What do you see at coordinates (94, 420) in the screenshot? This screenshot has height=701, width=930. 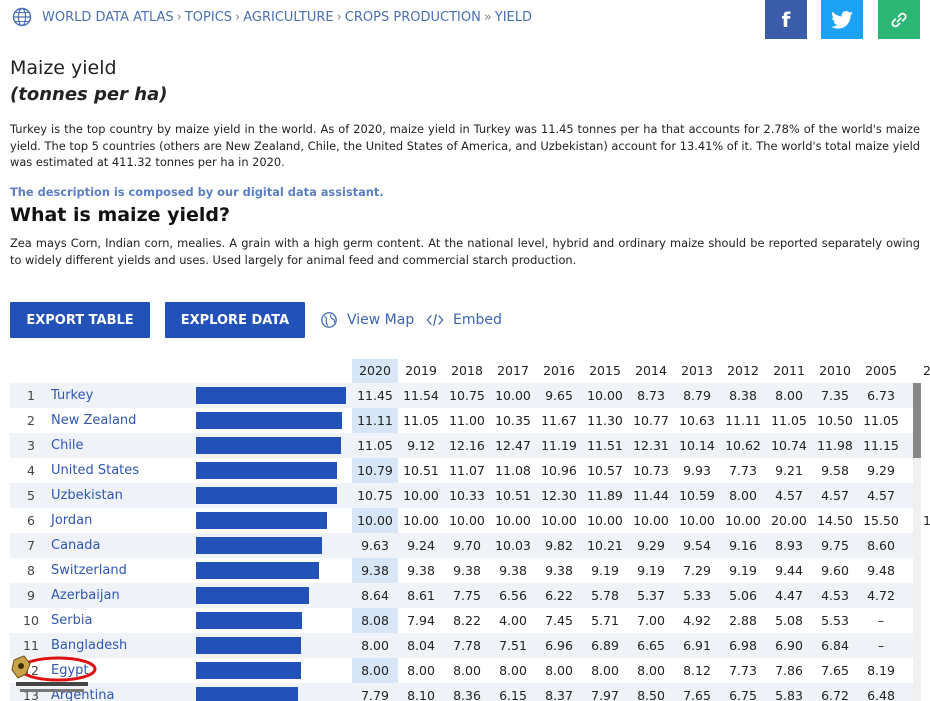 I see `country-link: New Zealand` at bounding box center [94, 420].